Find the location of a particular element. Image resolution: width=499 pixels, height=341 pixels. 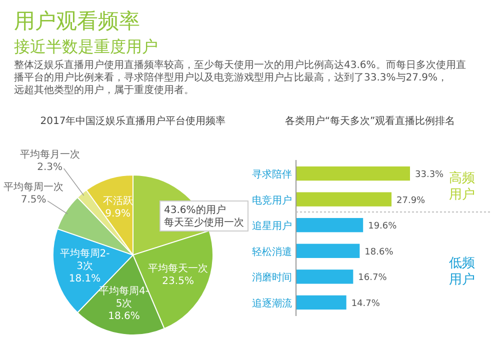

data-label: 16.7% is located at coordinates (373, 278).